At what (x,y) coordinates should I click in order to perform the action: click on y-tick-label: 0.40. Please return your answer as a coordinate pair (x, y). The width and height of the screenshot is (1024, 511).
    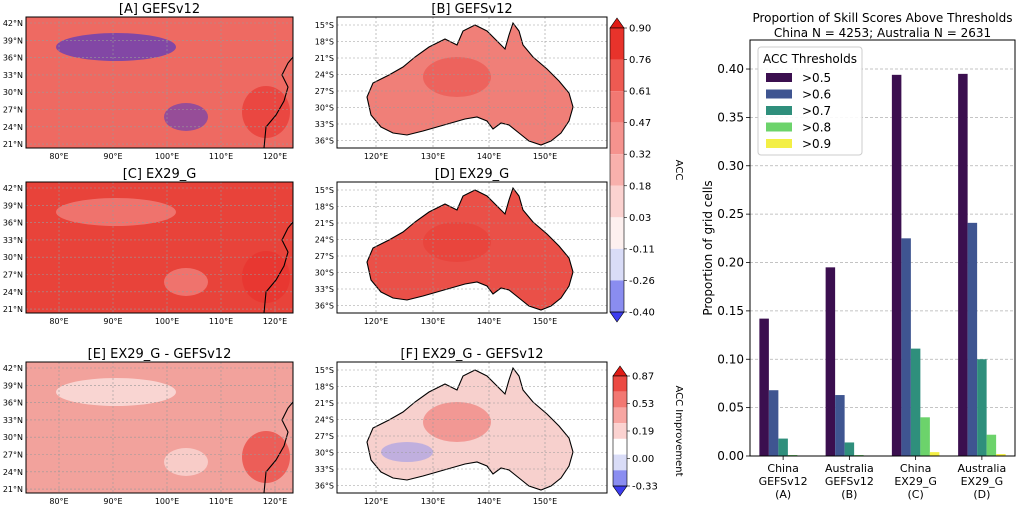
    Looking at the image, I should click on (730, 69).